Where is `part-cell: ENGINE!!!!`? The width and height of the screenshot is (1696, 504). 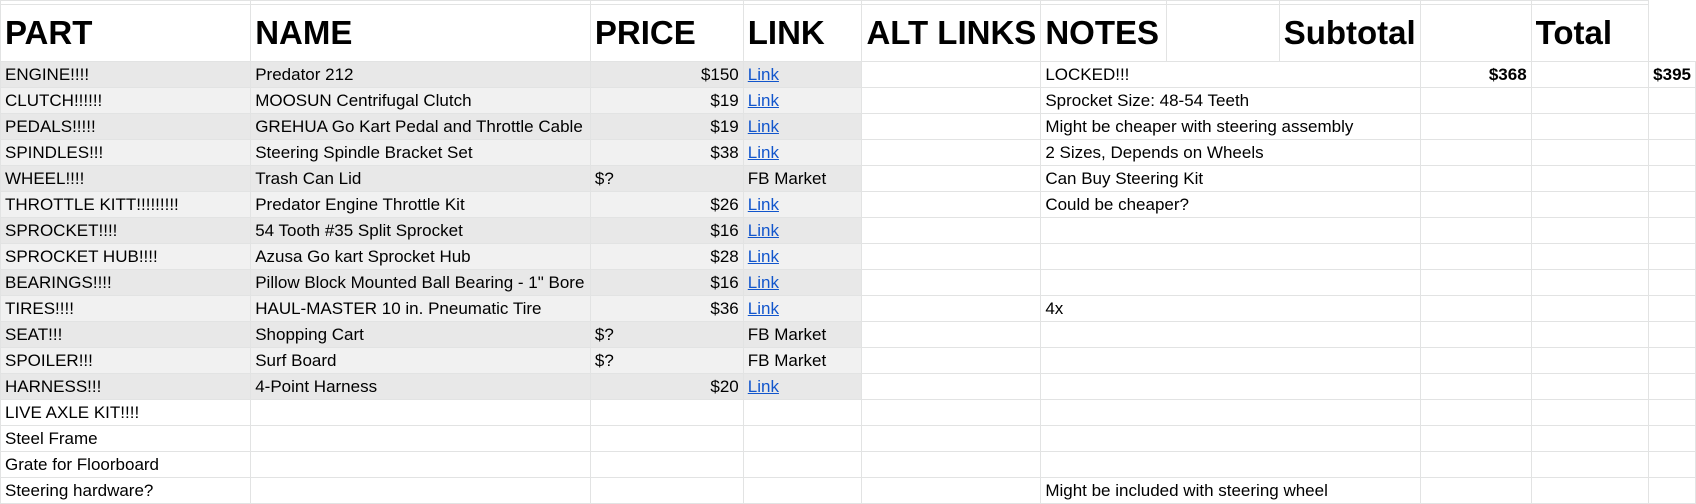 part-cell: ENGINE!!!! is located at coordinates (126, 74).